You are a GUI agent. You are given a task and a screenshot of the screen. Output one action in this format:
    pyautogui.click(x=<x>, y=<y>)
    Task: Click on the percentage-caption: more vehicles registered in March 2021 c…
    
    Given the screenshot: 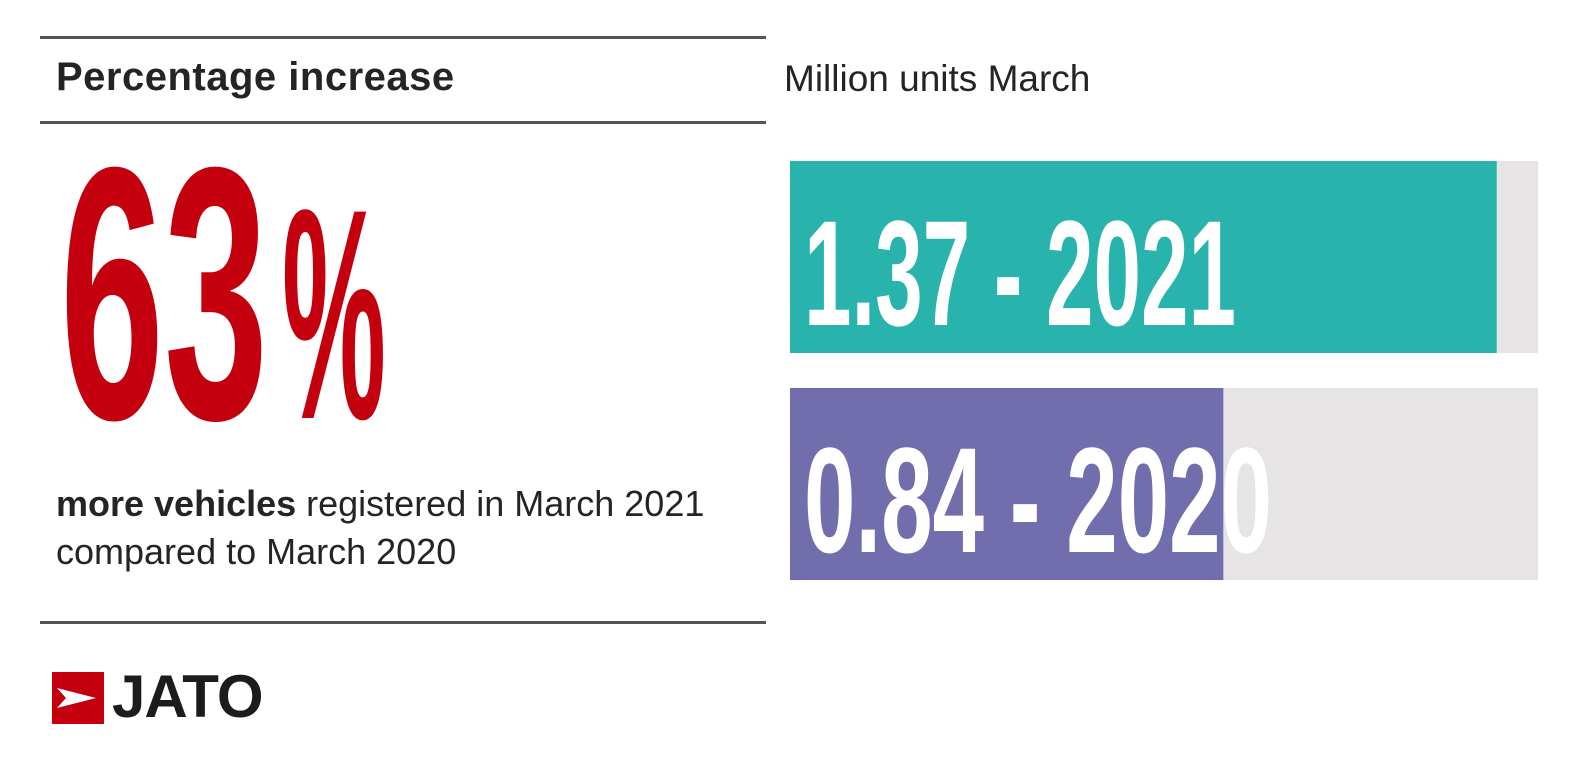 What is the action you would take?
    pyautogui.click(x=401, y=528)
    